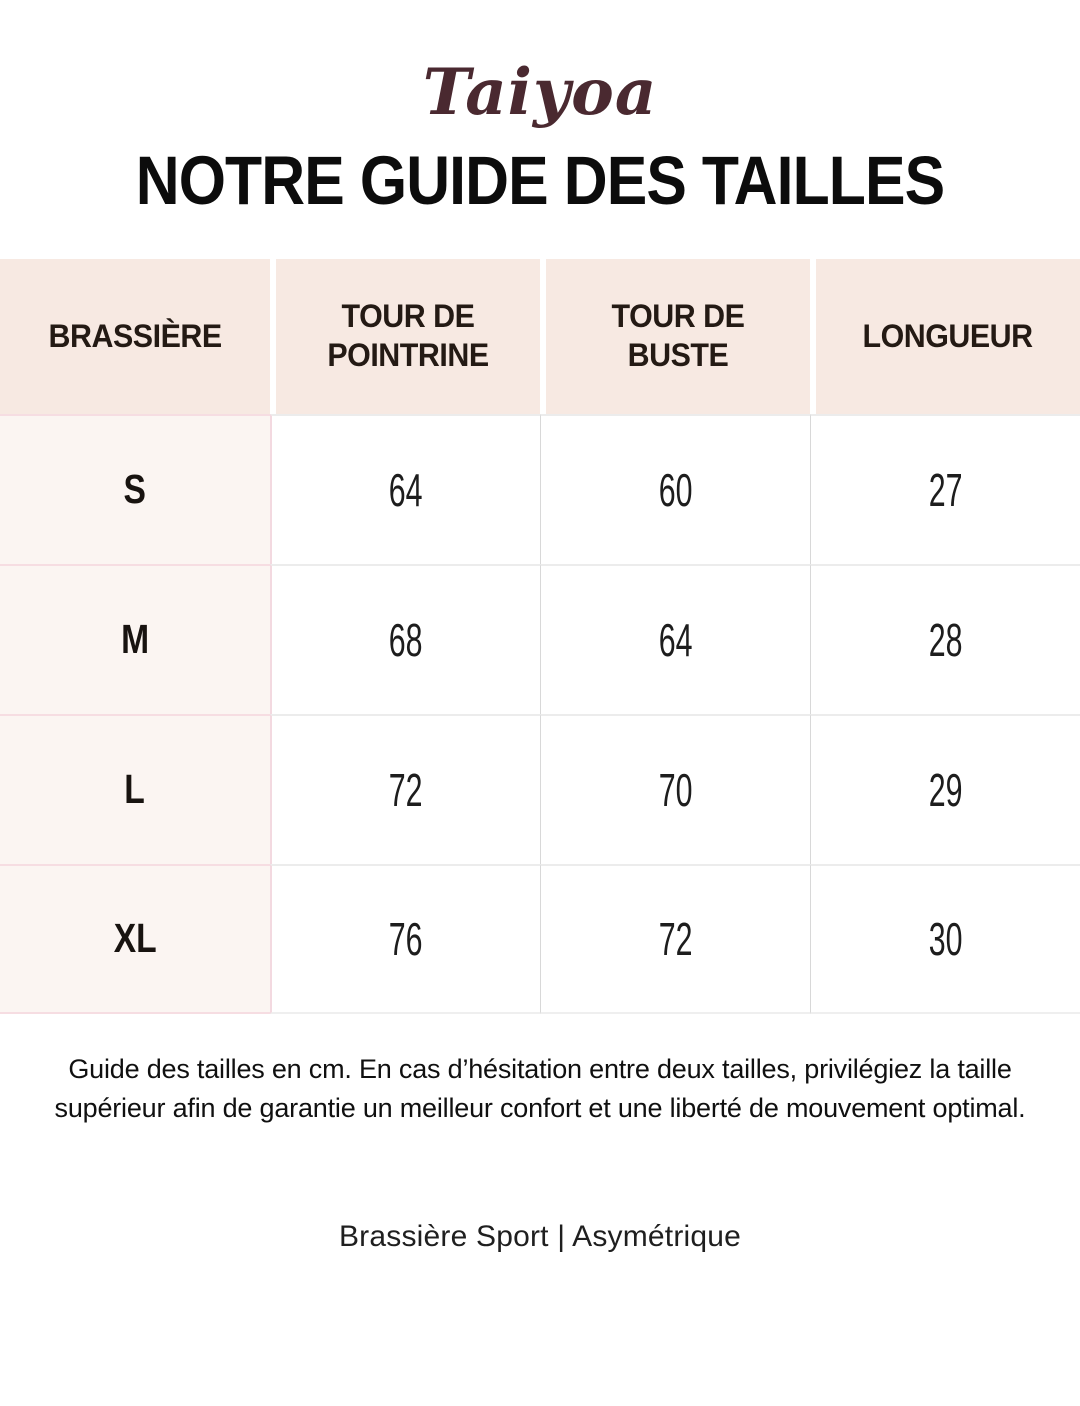 This screenshot has width=1080, height=1406. Describe the element at coordinates (540, 92) in the screenshot. I see `brand-logo: Taiyoa` at that location.